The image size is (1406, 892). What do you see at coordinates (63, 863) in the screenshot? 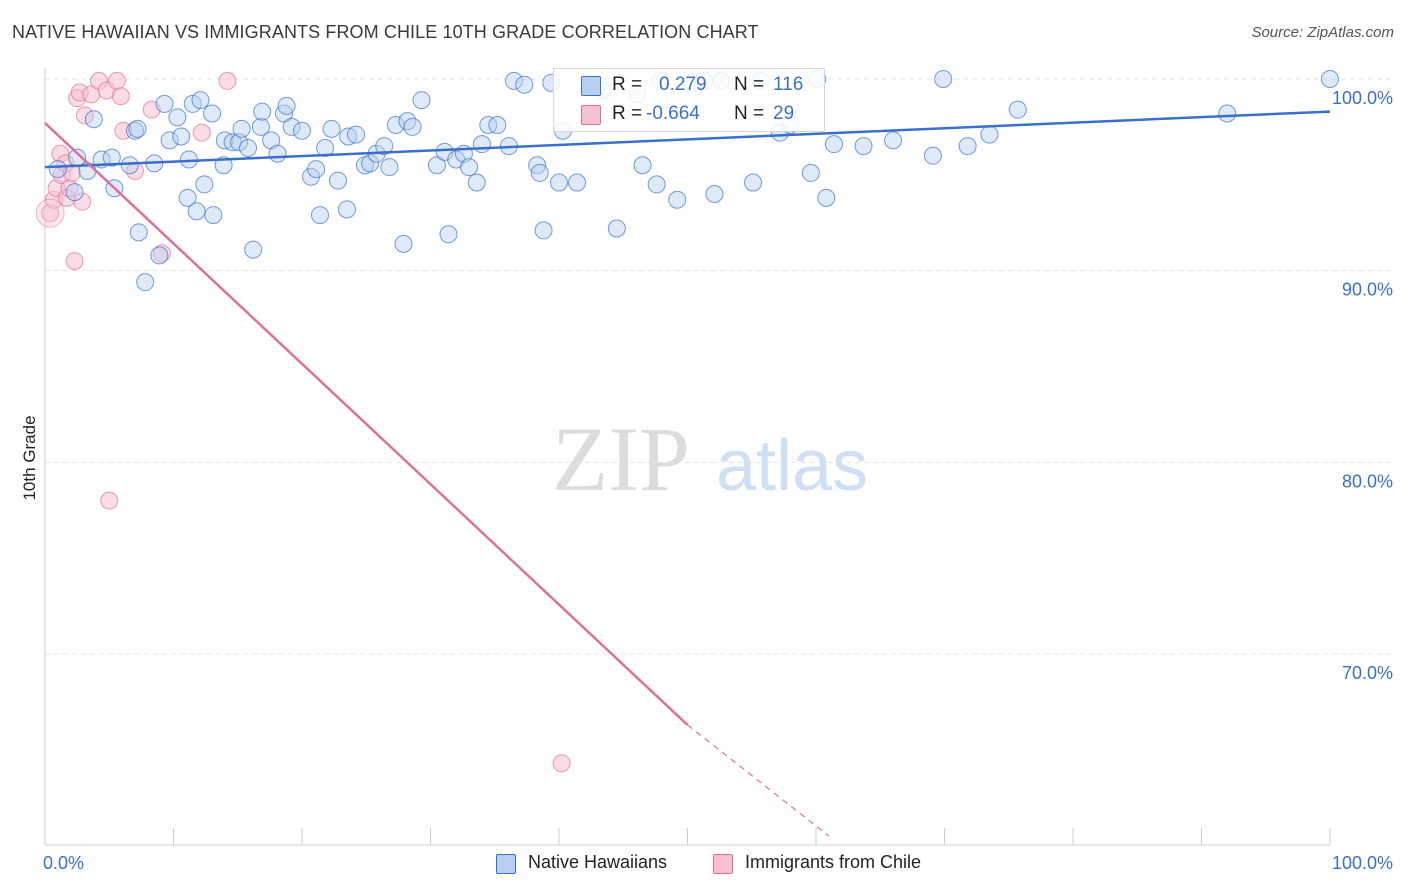
I see `x-tick-label: 0.0%` at bounding box center [63, 863].